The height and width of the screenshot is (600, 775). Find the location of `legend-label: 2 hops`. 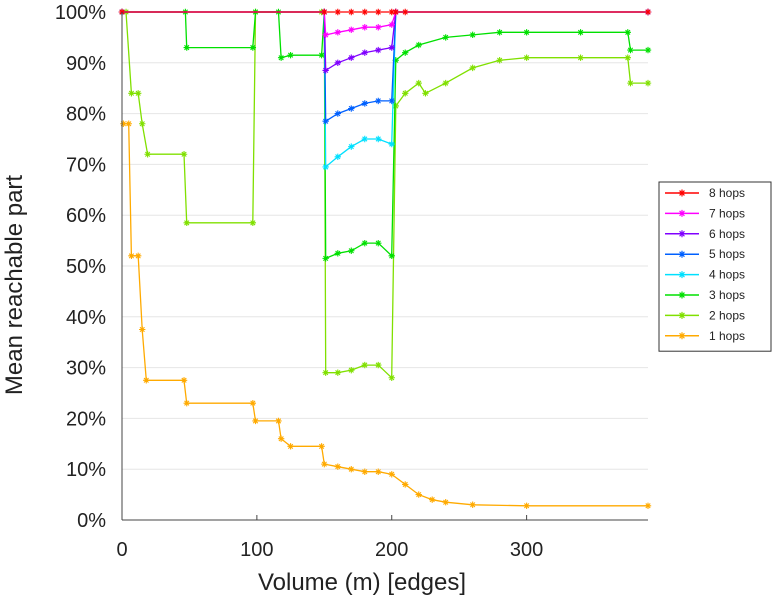

legend-label: 2 hops is located at coordinates (727, 315).